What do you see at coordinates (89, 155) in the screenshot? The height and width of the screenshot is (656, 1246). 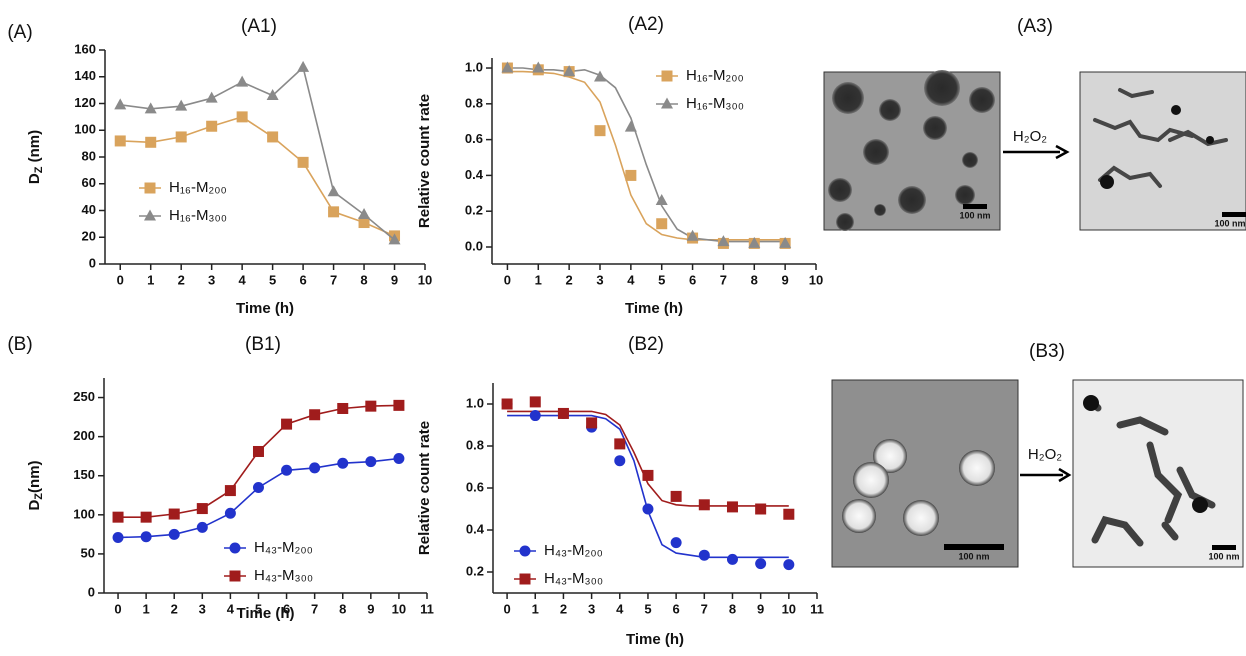 I see `y-tick-label: 80` at bounding box center [89, 155].